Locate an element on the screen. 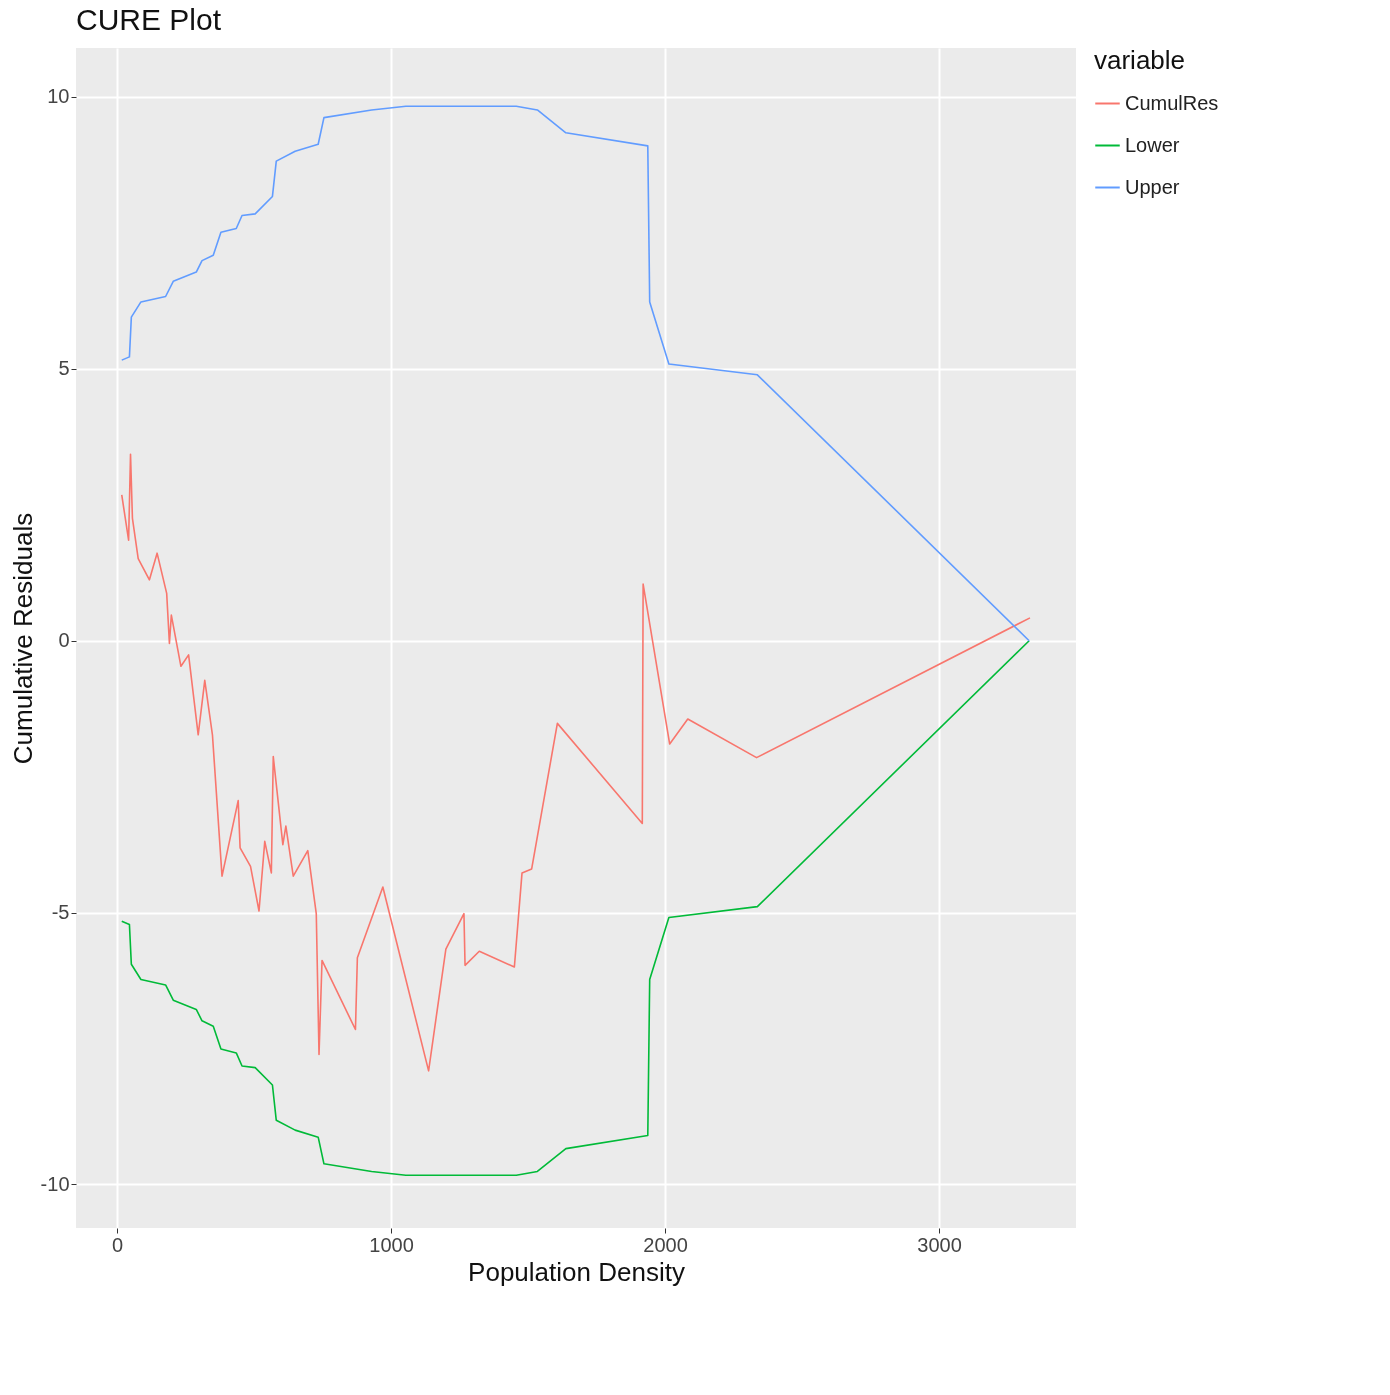 The height and width of the screenshot is (1395, 1390). x-tick-label: 3000 is located at coordinates (939, 1244).